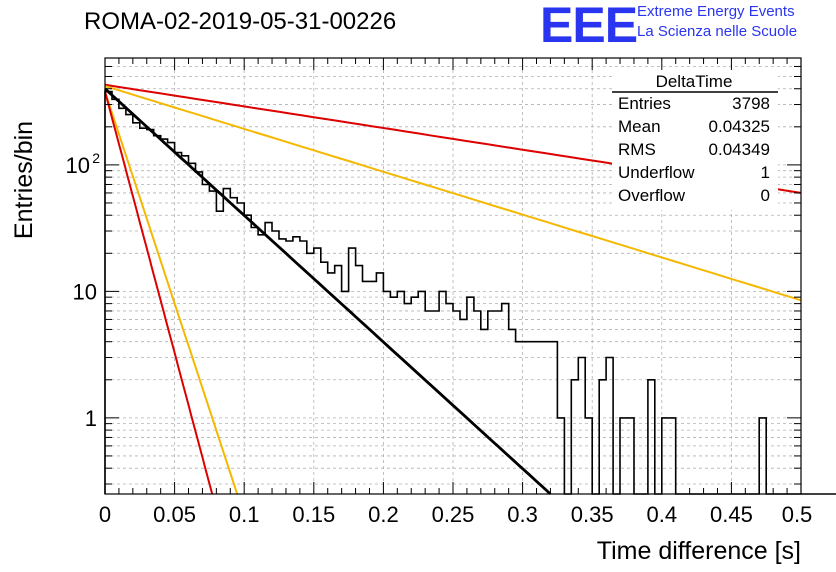  What do you see at coordinates (694, 81) in the screenshot?
I see `stats-title: DeltaTime` at bounding box center [694, 81].